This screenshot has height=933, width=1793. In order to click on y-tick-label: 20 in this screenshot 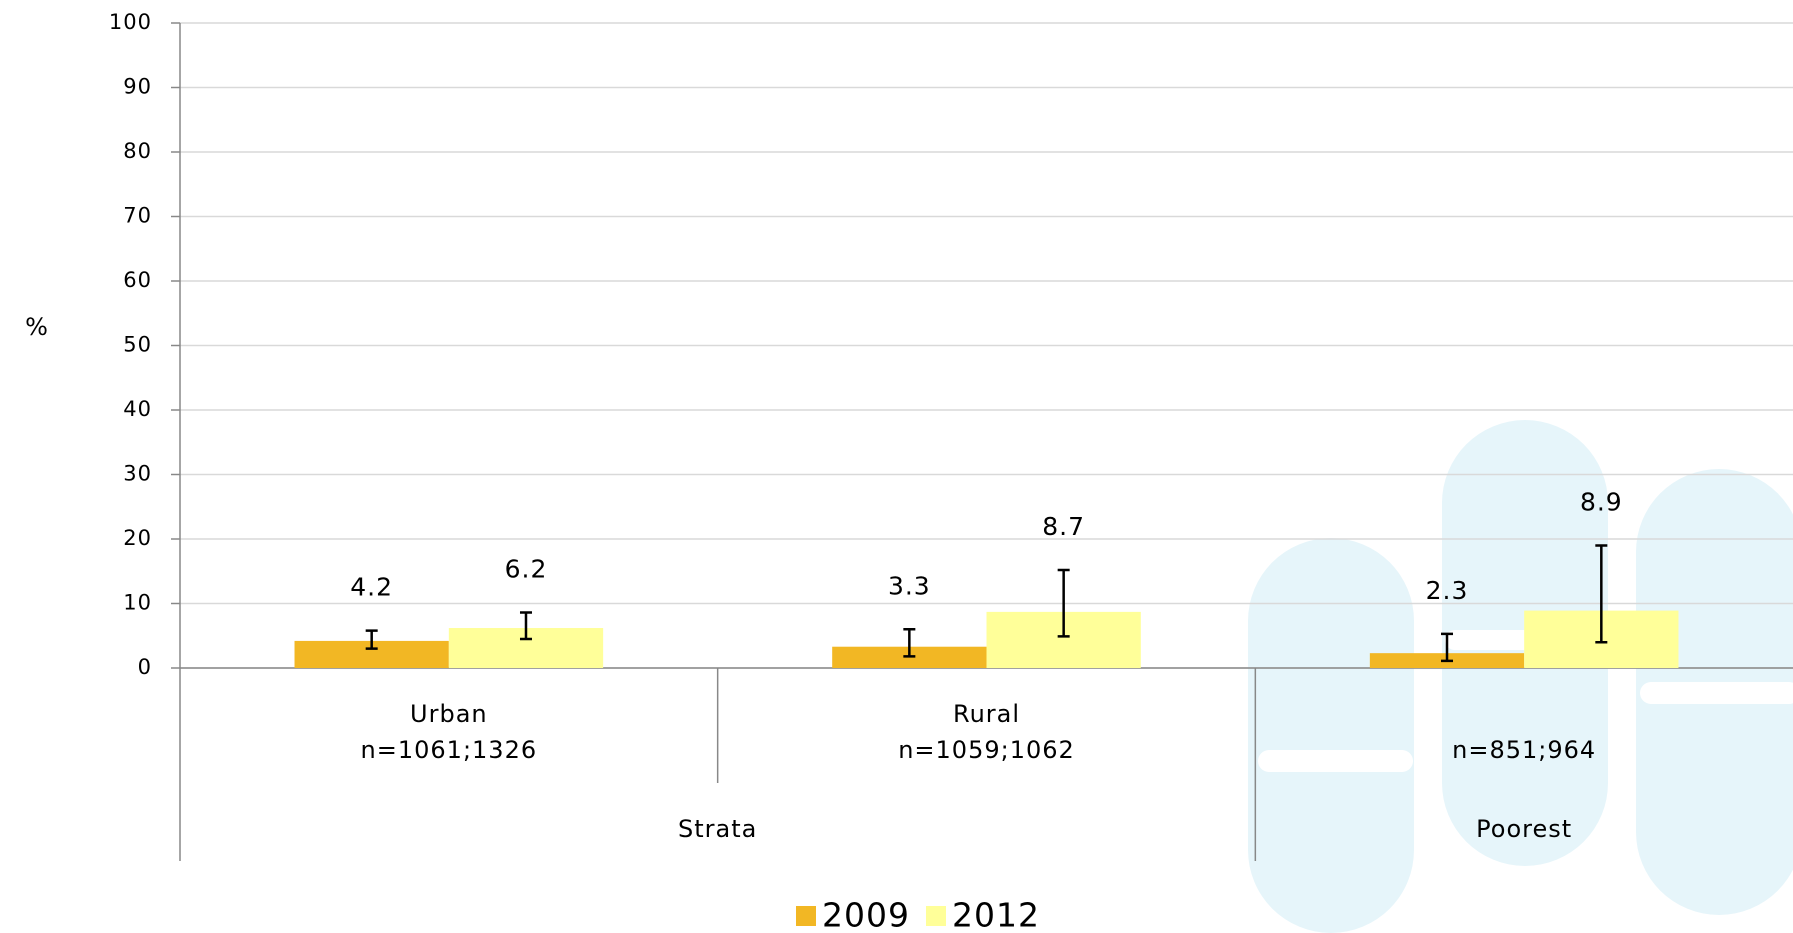, I will do `click(137, 538)`.